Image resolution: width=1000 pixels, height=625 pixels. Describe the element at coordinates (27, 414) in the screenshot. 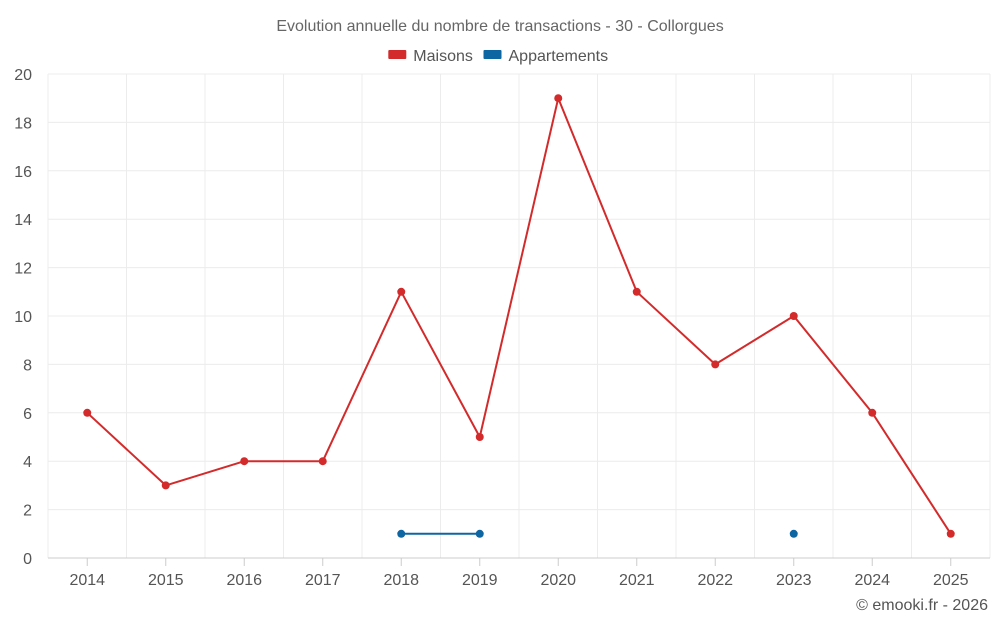

I see `y-tick-label: 6` at that location.